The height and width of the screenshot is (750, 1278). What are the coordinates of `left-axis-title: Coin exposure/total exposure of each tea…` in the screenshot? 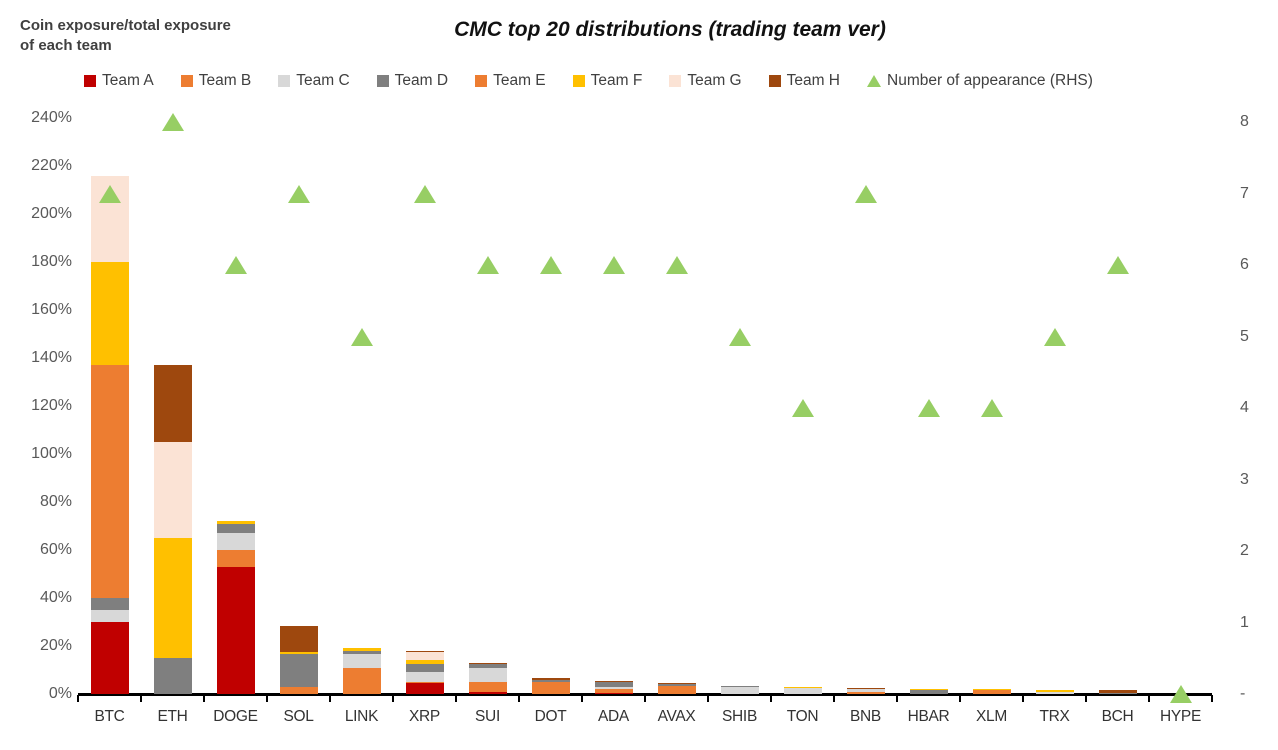 It's located at (150, 36).